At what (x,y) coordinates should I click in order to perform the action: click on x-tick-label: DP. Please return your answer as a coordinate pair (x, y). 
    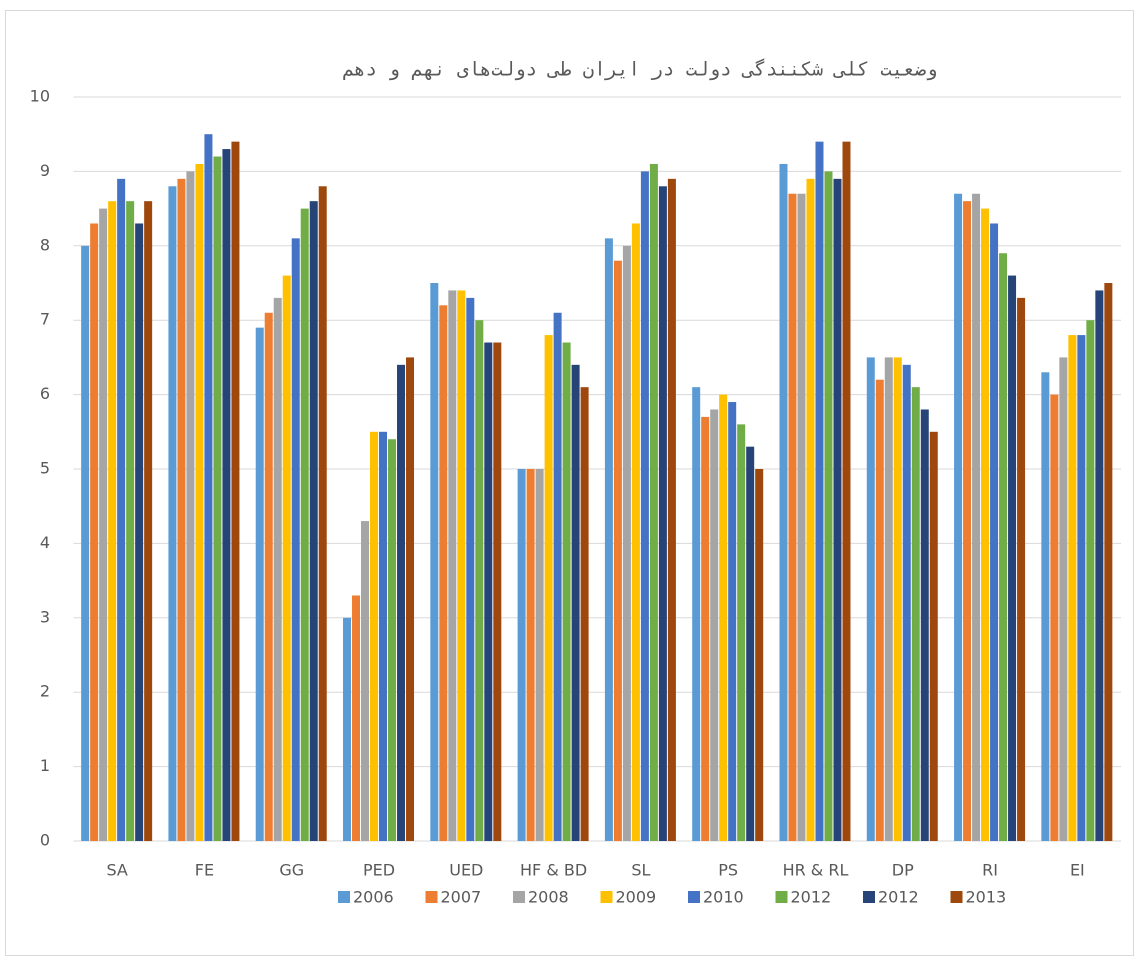
    Looking at the image, I should click on (903, 870).